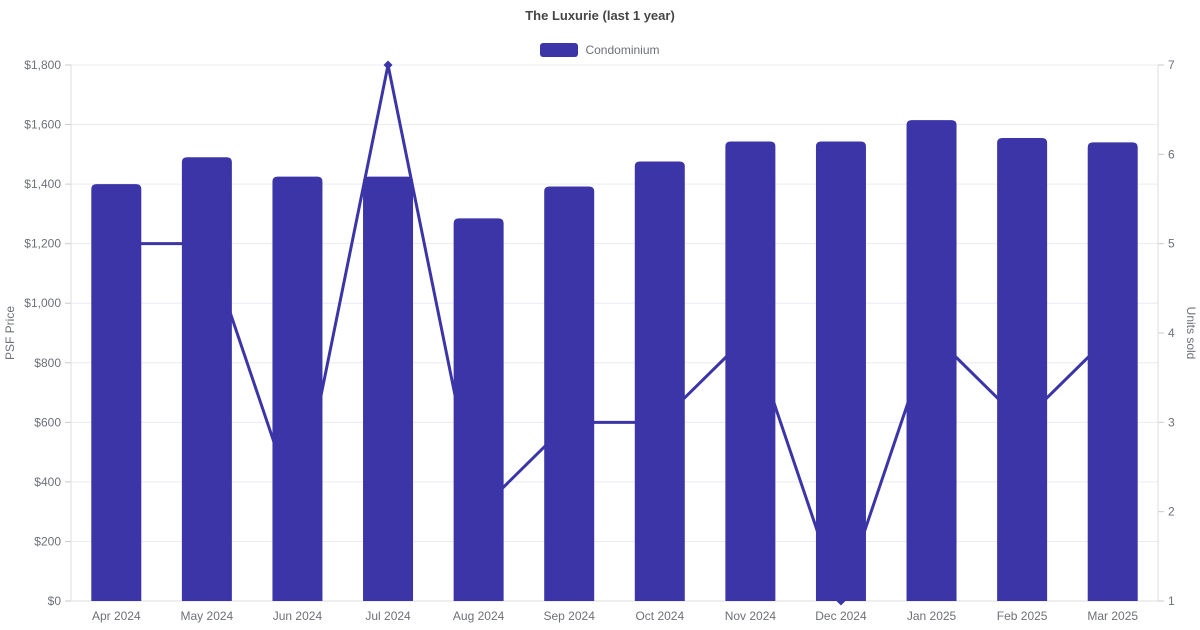  What do you see at coordinates (1113, 333) in the screenshot?
I see `line-point-mar-2025` at bounding box center [1113, 333].